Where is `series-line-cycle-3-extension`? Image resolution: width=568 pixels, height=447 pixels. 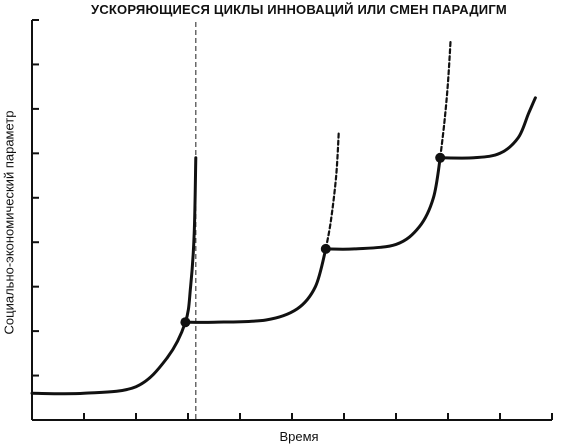 series-line-cycle-3-extension is located at coordinates (445, 98).